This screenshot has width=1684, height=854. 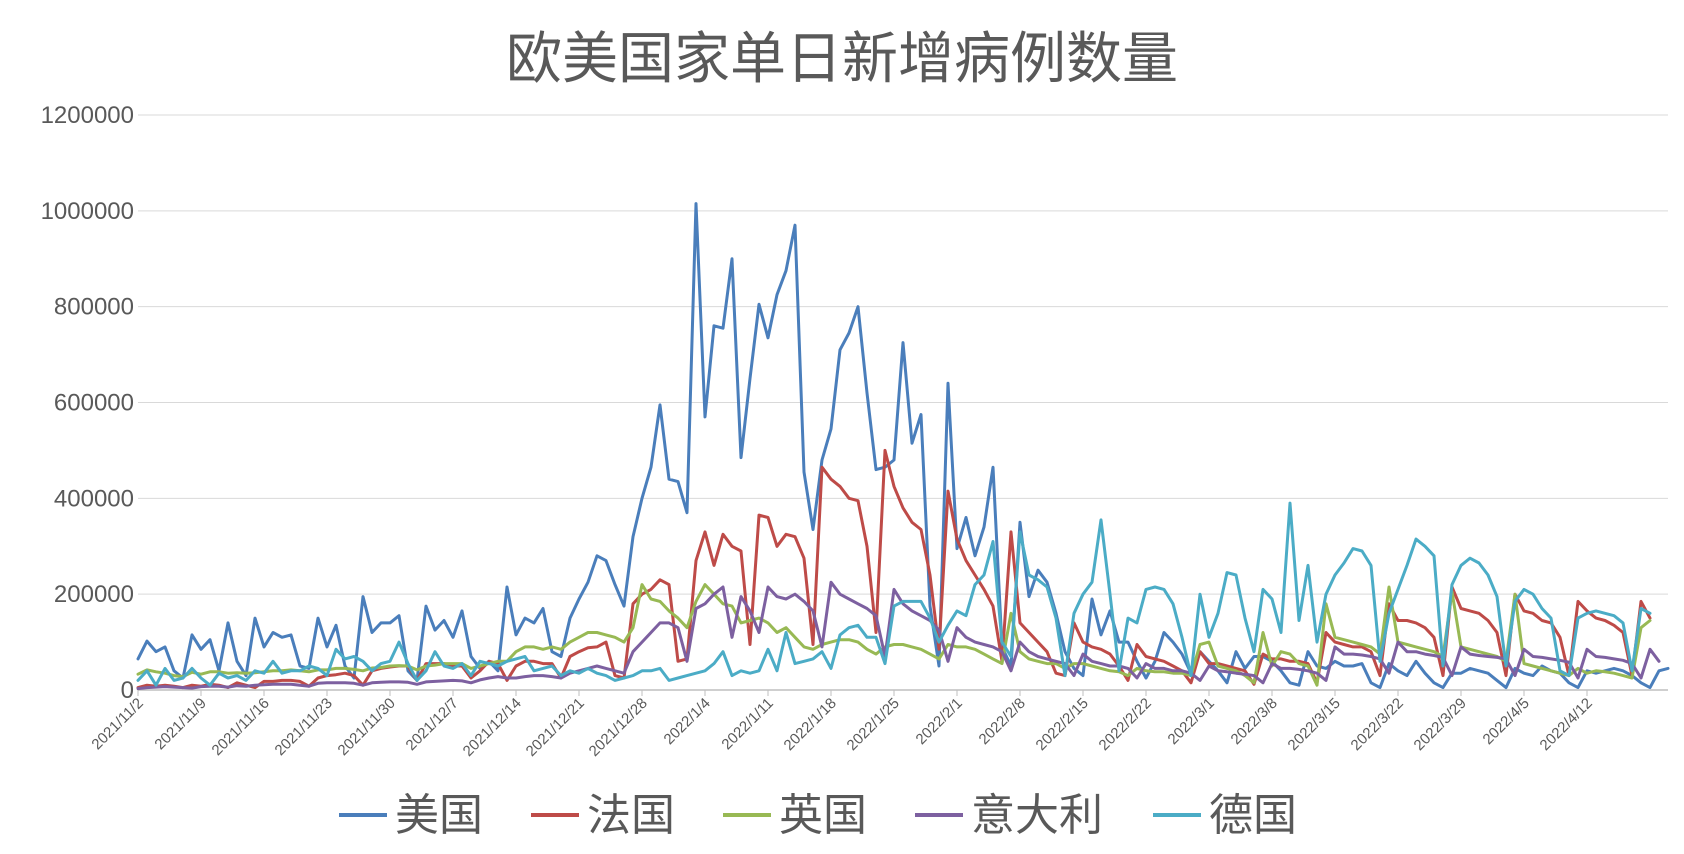 What do you see at coordinates (304, 727) in the screenshot?
I see `x-tick-label: 2021/11/23` at bounding box center [304, 727].